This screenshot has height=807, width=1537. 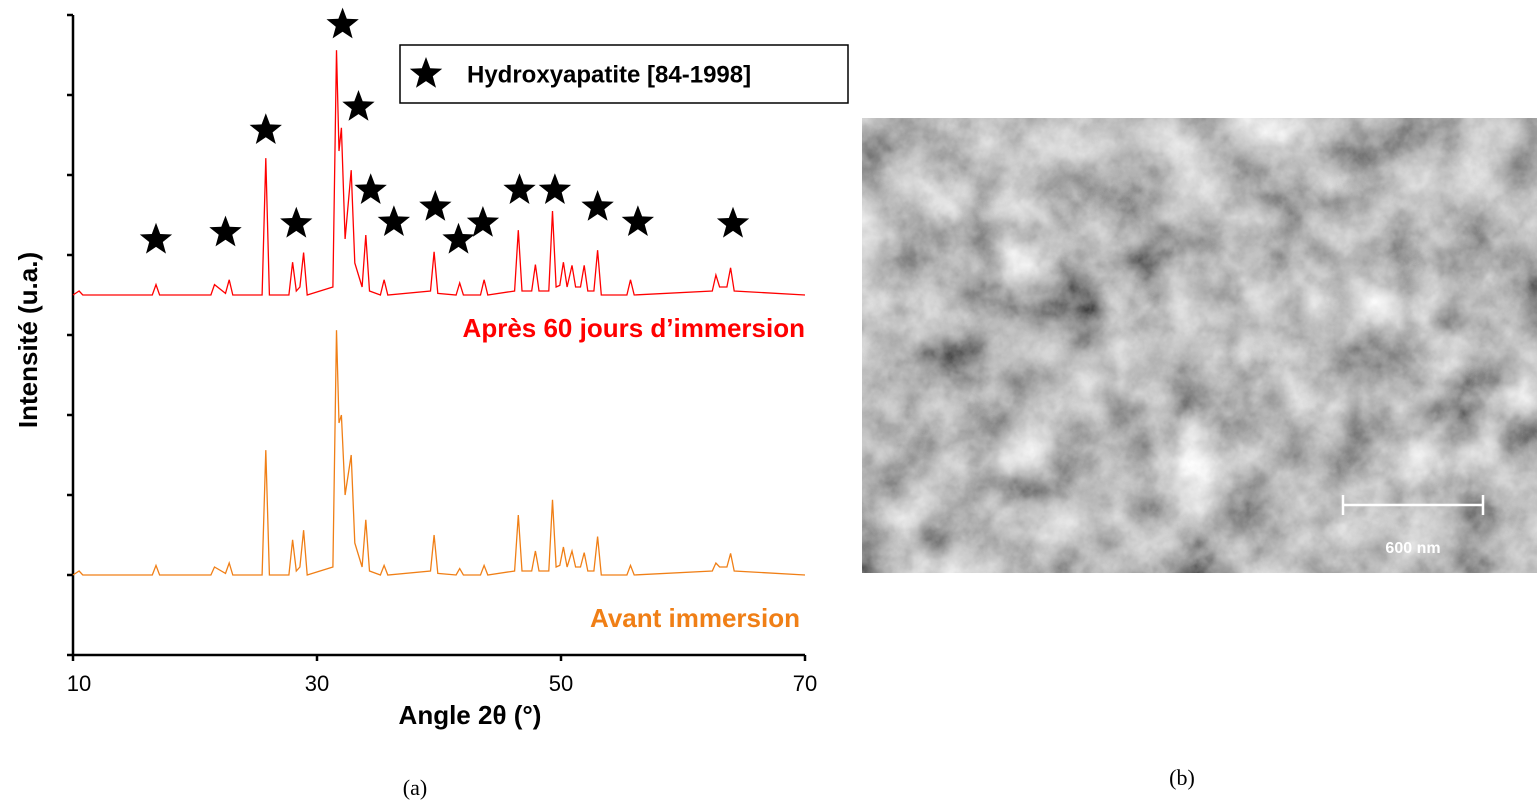 I want to click on series-label: Avant immersion, so click(x=695, y=618).